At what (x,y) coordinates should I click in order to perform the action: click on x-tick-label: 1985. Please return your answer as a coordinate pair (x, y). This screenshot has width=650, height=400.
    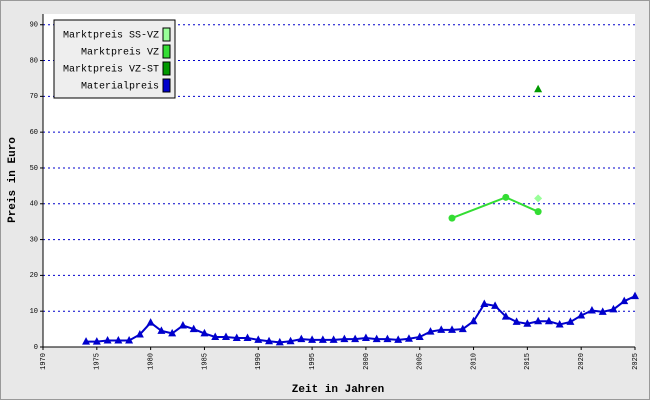
    Looking at the image, I should click on (205, 361).